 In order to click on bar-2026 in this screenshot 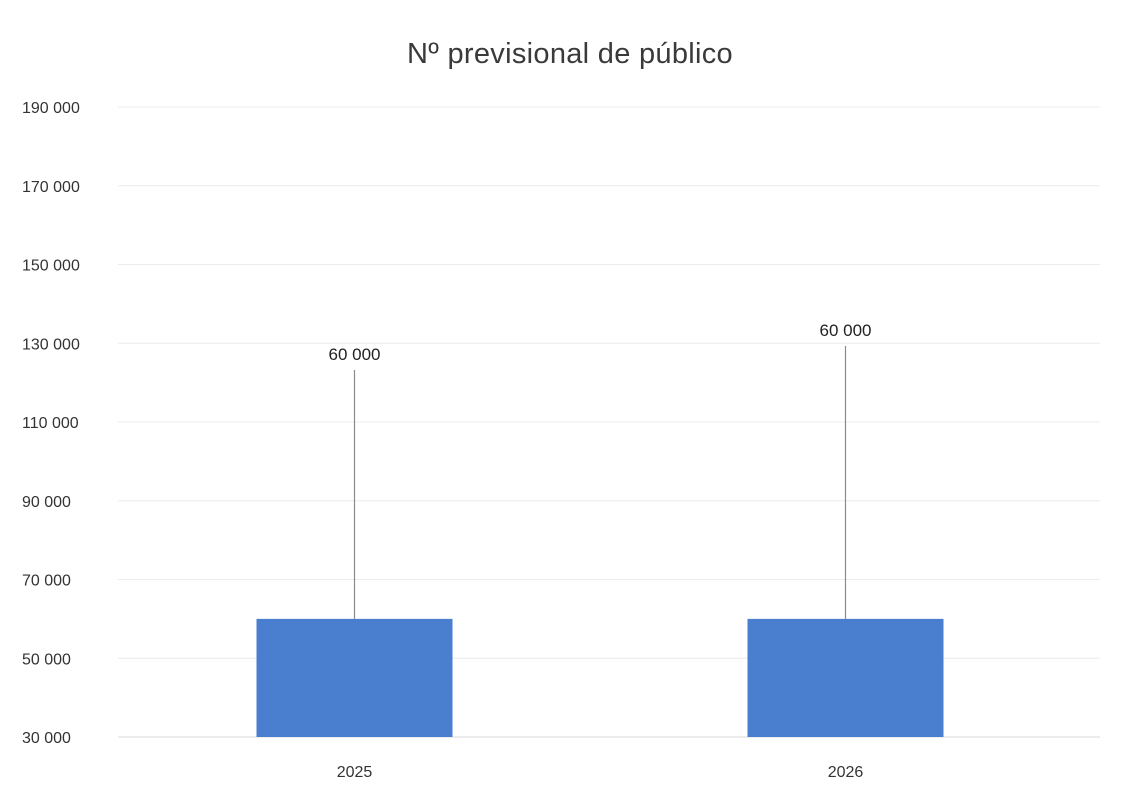, I will do `click(845, 677)`.